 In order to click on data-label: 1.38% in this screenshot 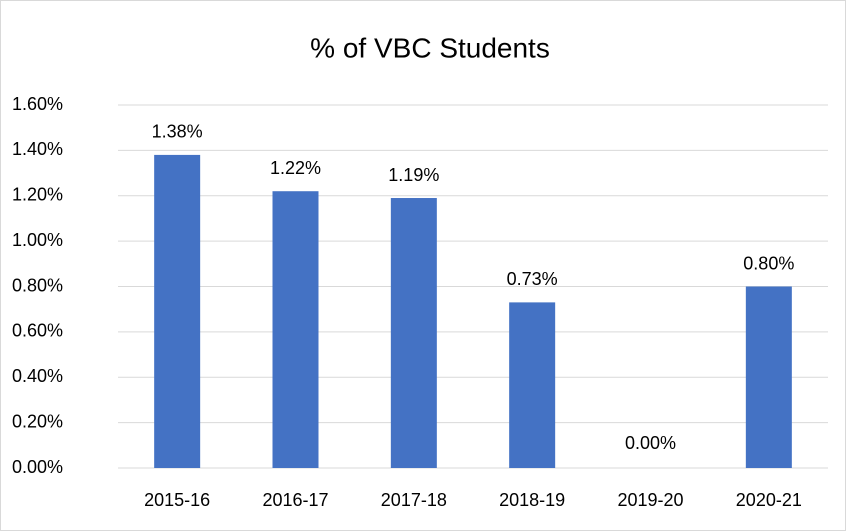, I will do `click(177, 132)`.